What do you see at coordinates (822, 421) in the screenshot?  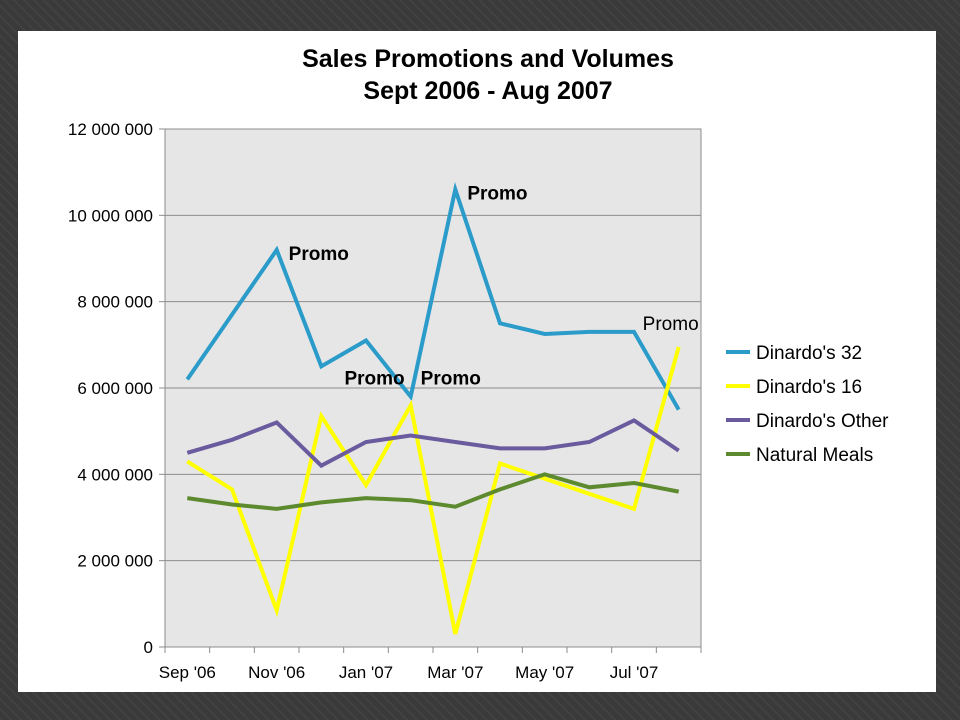 I see `legend-label: Dinardo's Other` at bounding box center [822, 421].